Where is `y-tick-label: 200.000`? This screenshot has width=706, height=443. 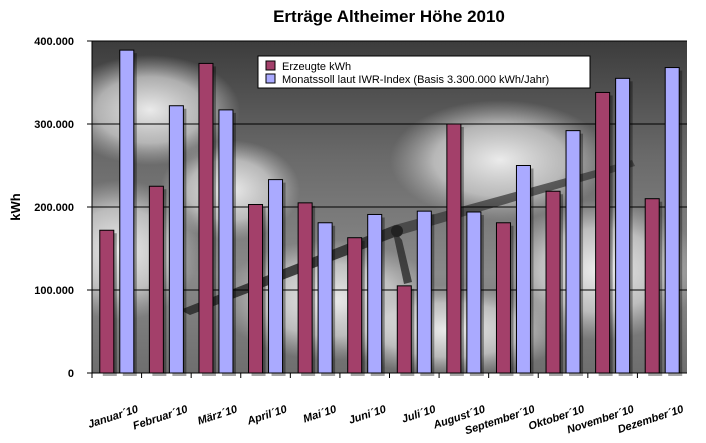 y-tick-label: 200.000 is located at coordinates (54, 208).